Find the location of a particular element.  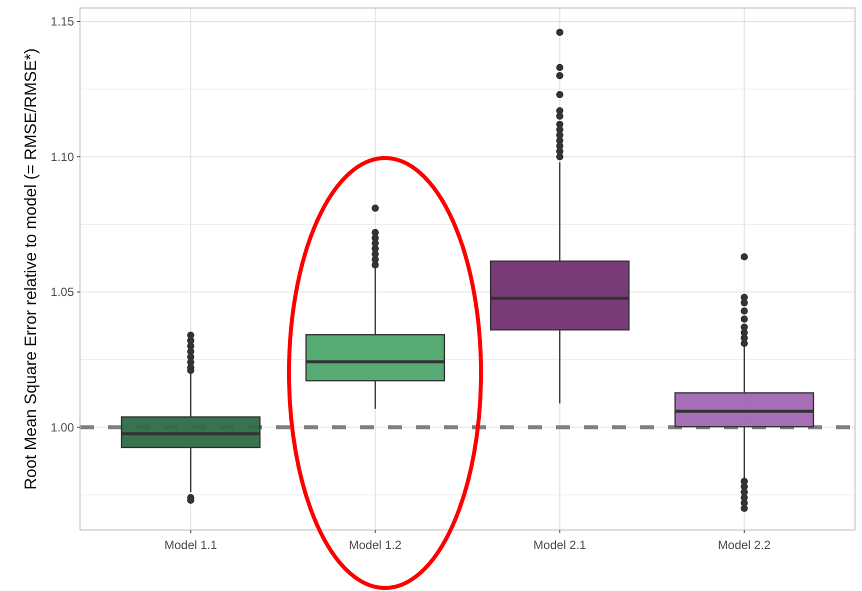

x-tick-label: Model 2.2 is located at coordinates (744, 545).